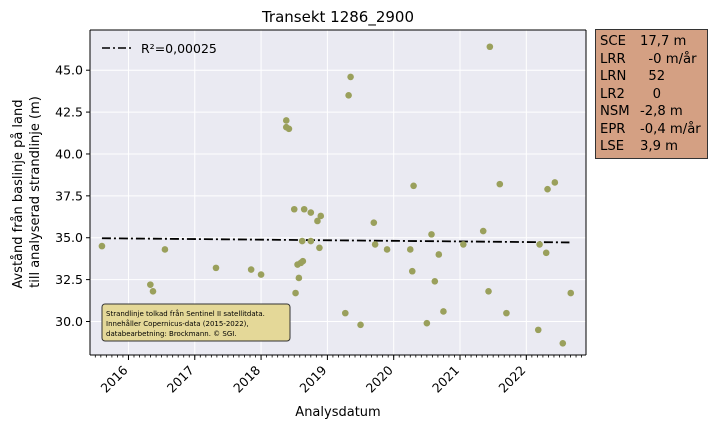 The height and width of the screenshot is (431, 714). I want to click on stat-row-sce: SCE 17,7 m, so click(651, 42).